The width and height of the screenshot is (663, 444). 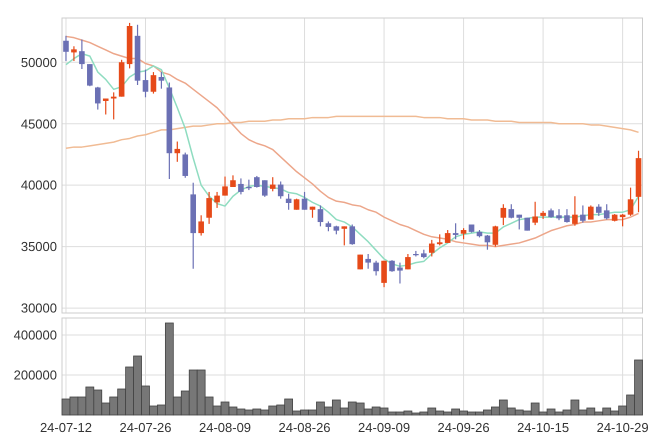 I want to click on x-tick-label: 24-08-26, so click(x=304, y=427).